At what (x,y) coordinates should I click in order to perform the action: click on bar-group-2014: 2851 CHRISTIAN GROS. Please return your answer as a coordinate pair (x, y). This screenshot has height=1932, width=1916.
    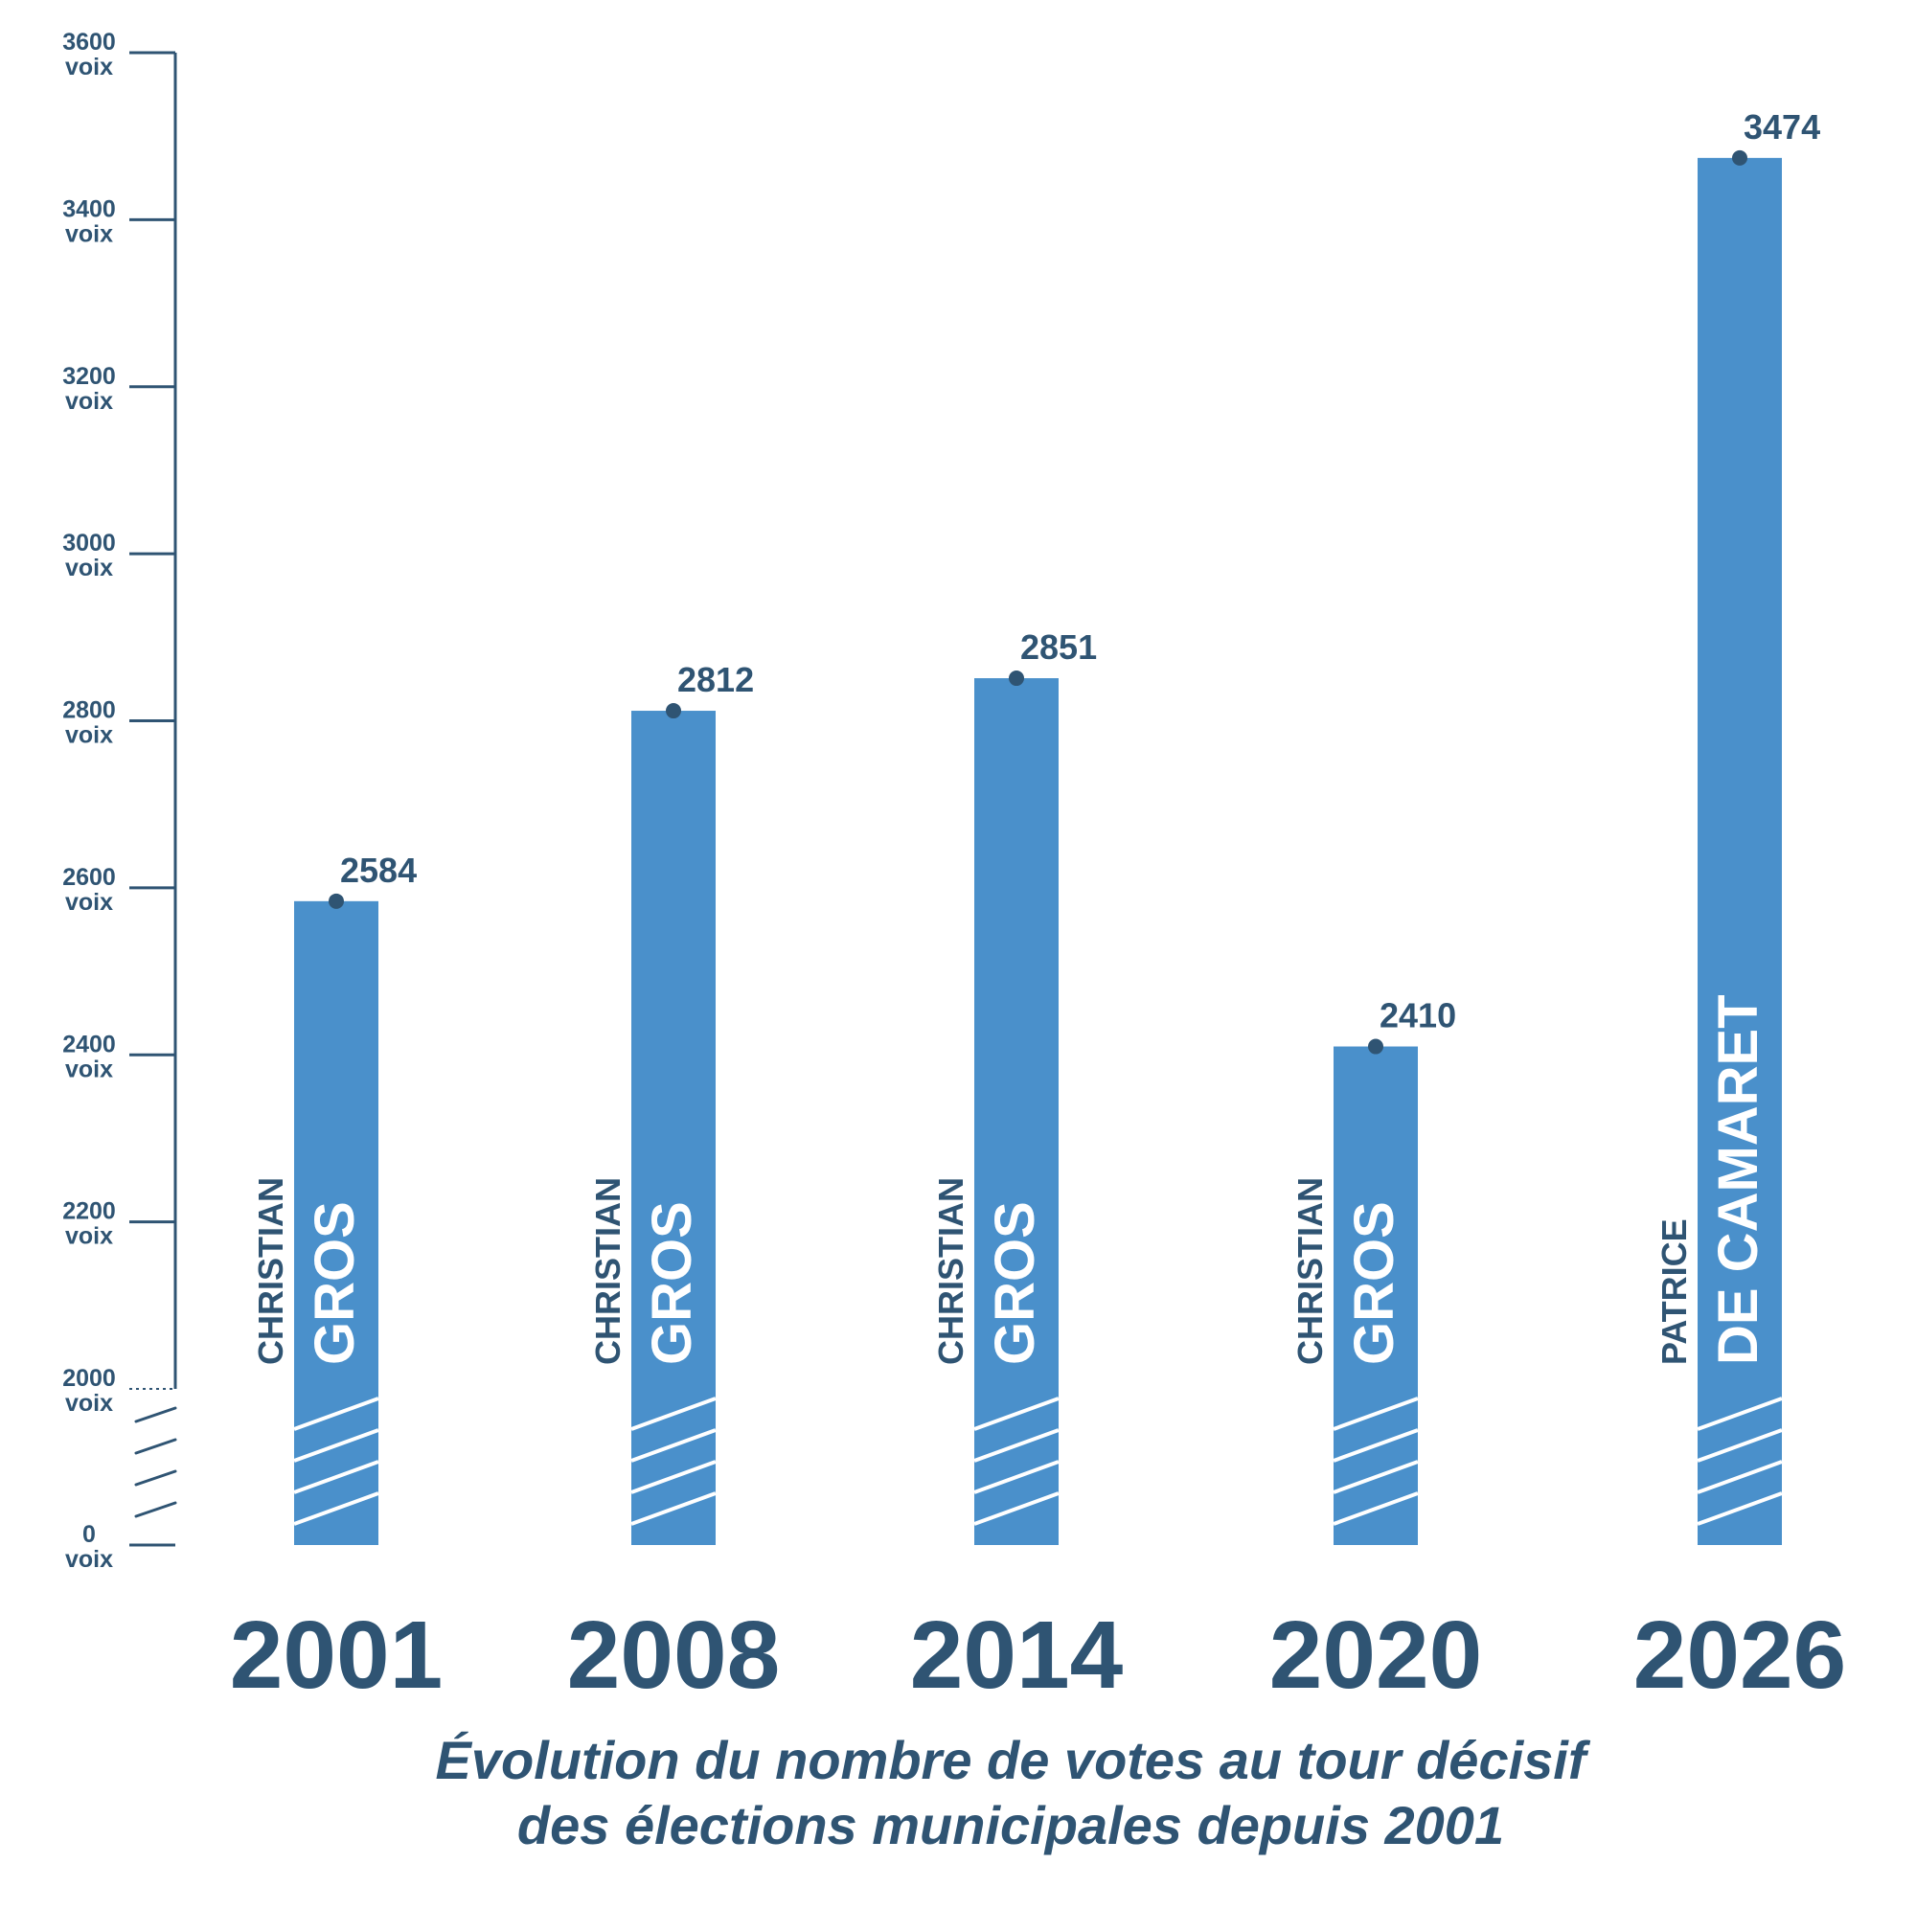
    Looking at the image, I should click on (1014, 1086).